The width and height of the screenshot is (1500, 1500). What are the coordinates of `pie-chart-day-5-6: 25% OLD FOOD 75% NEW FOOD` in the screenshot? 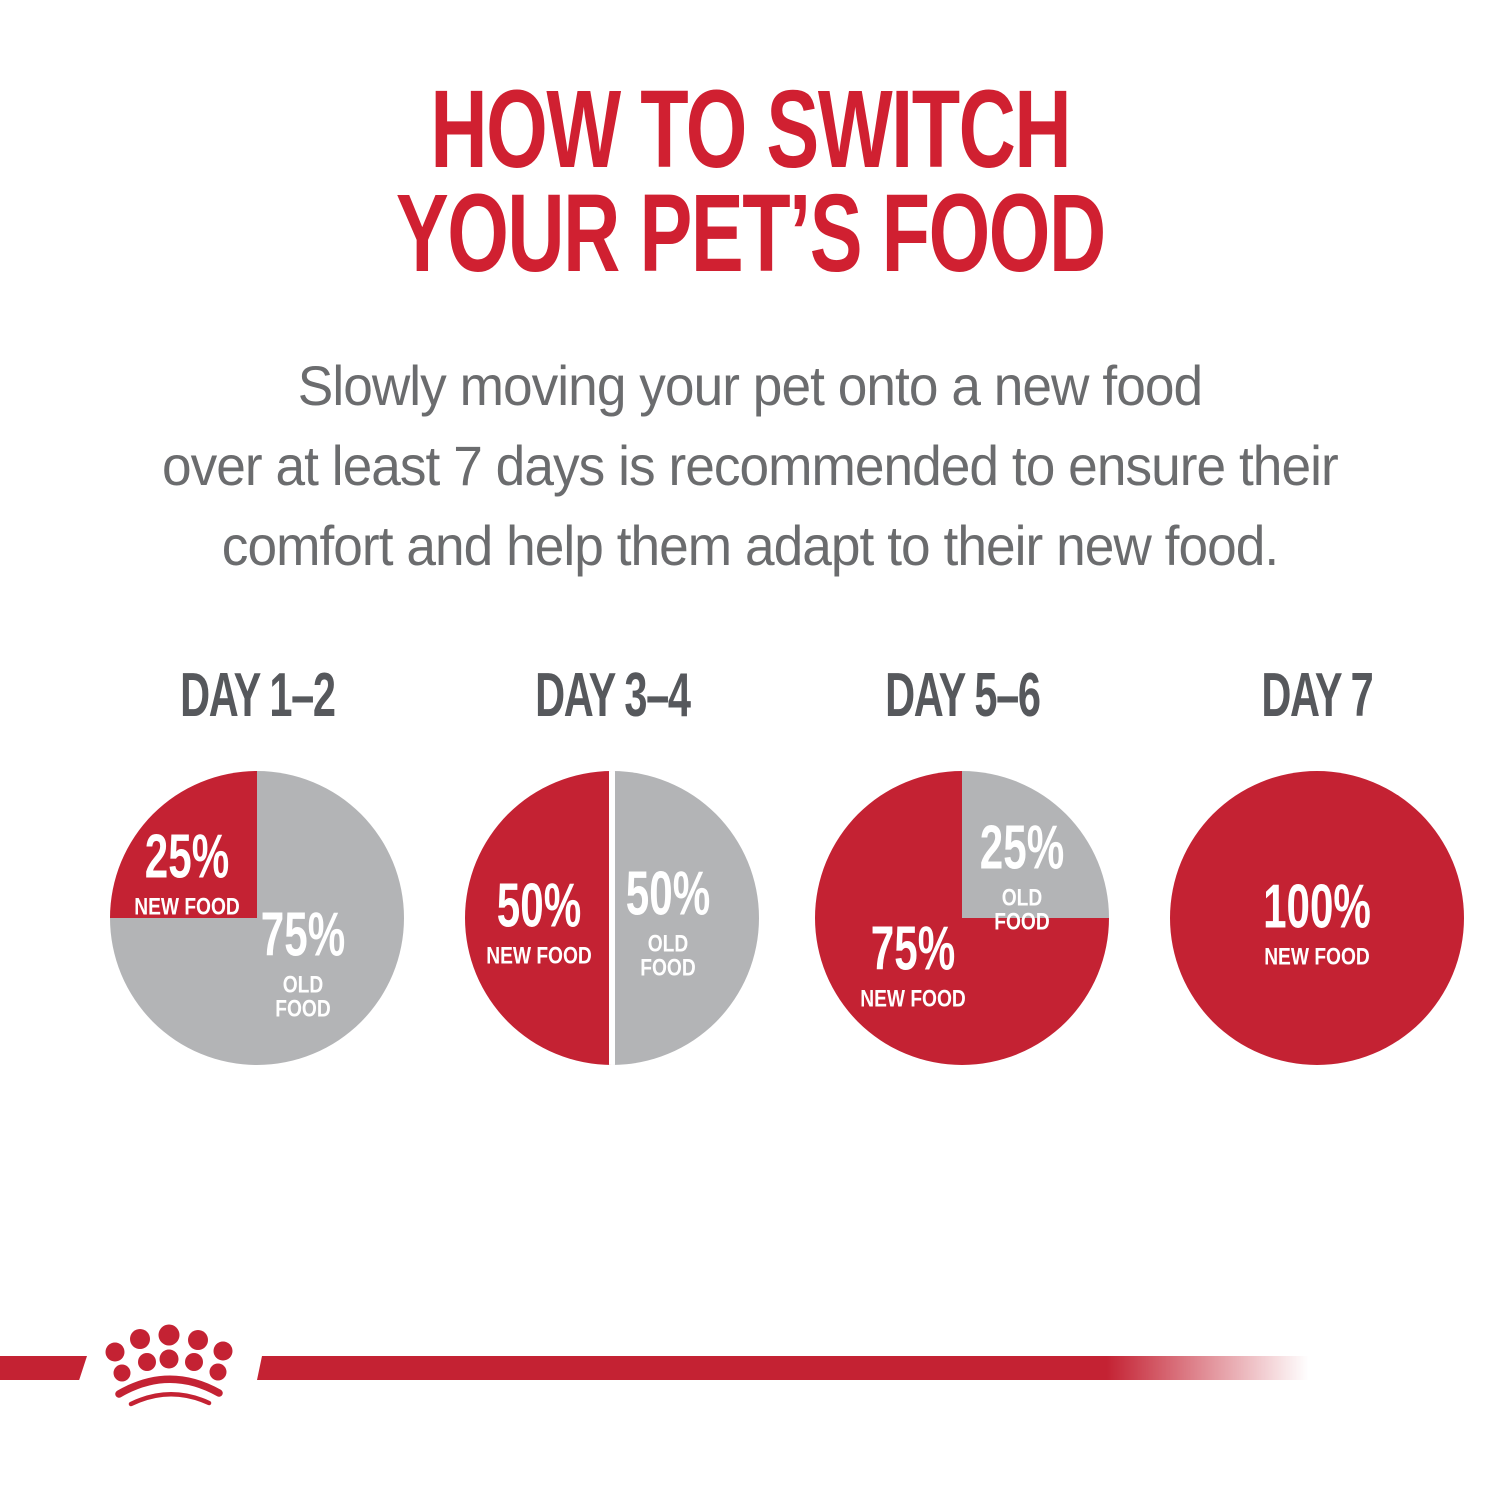 It's located at (962, 918).